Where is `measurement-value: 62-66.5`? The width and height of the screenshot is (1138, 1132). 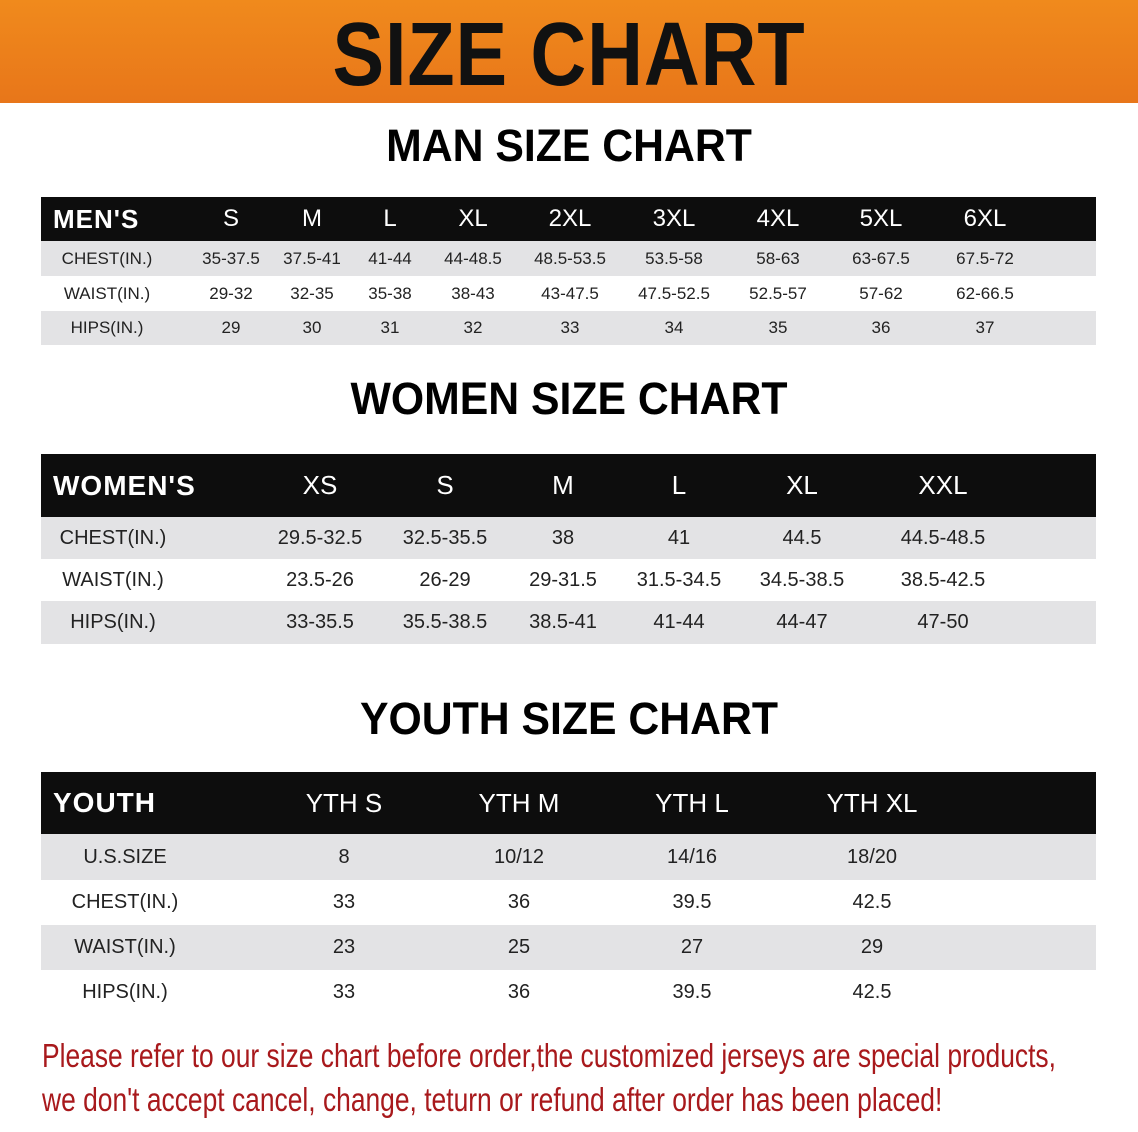
measurement-value: 62-66.5 is located at coordinates (985, 293).